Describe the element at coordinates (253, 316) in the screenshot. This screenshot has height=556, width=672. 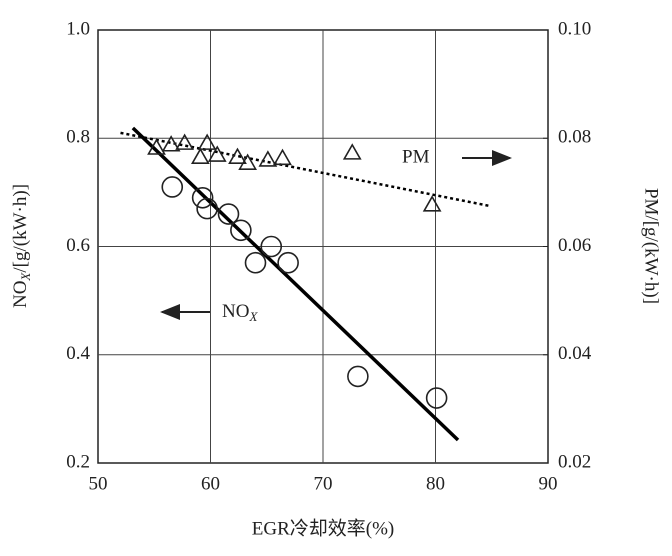
I see `nox-sub: X` at that location.